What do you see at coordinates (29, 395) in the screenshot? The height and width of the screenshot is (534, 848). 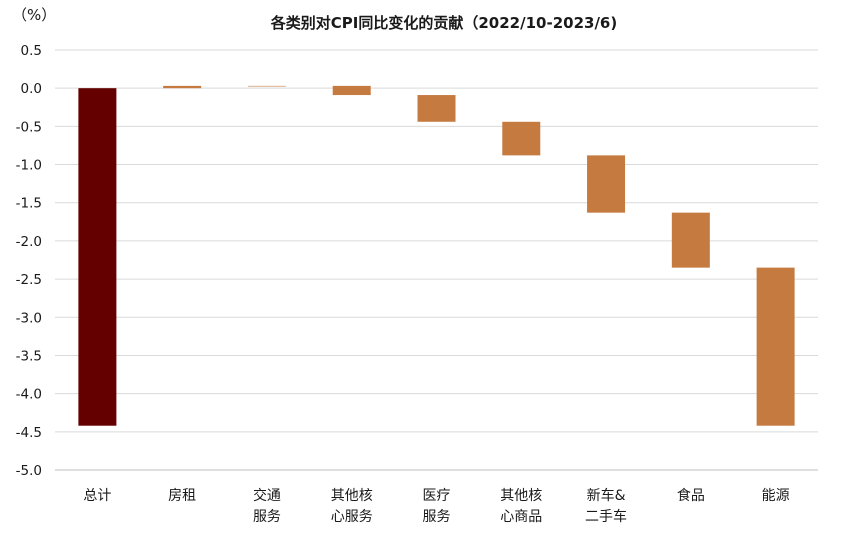 I see `y-tick-label: -4.0` at bounding box center [29, 395].